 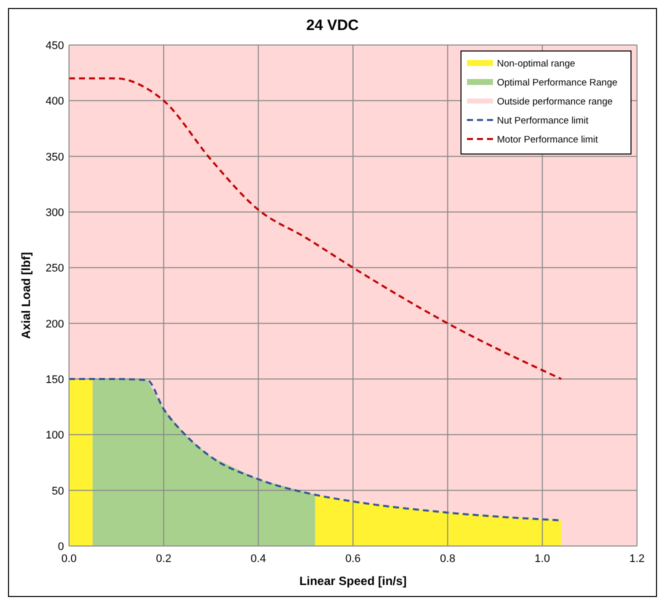 I want to click on y-axis-title: Axial Load [lbf], so click(x=26, y=295).